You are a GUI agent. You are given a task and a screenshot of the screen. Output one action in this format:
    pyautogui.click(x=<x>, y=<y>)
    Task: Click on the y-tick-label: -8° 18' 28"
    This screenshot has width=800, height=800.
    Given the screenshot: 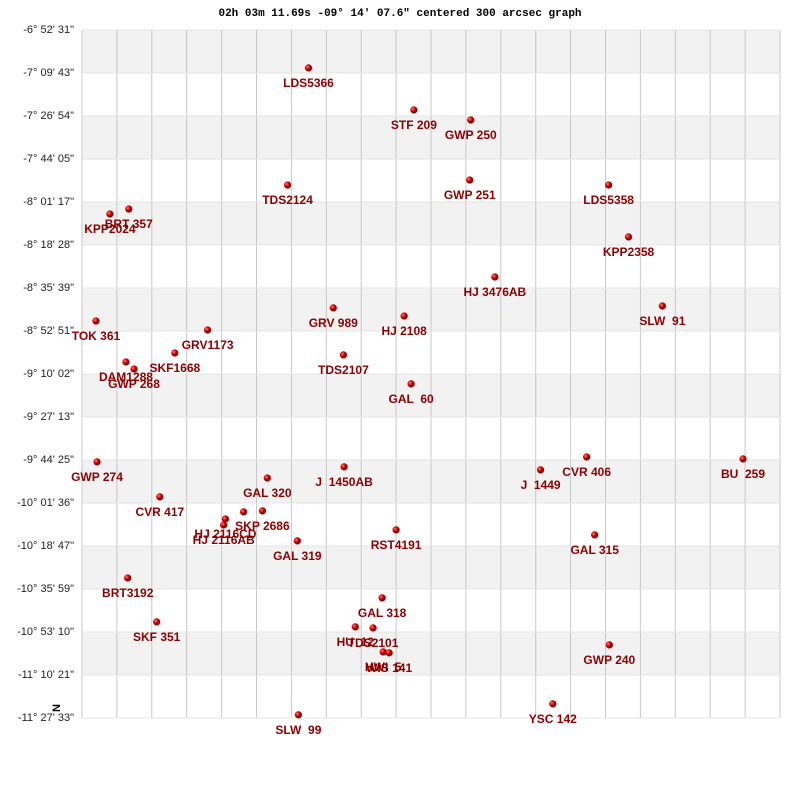 What is the action you would take?
    pyautogui.click(x=48, y=245)
    